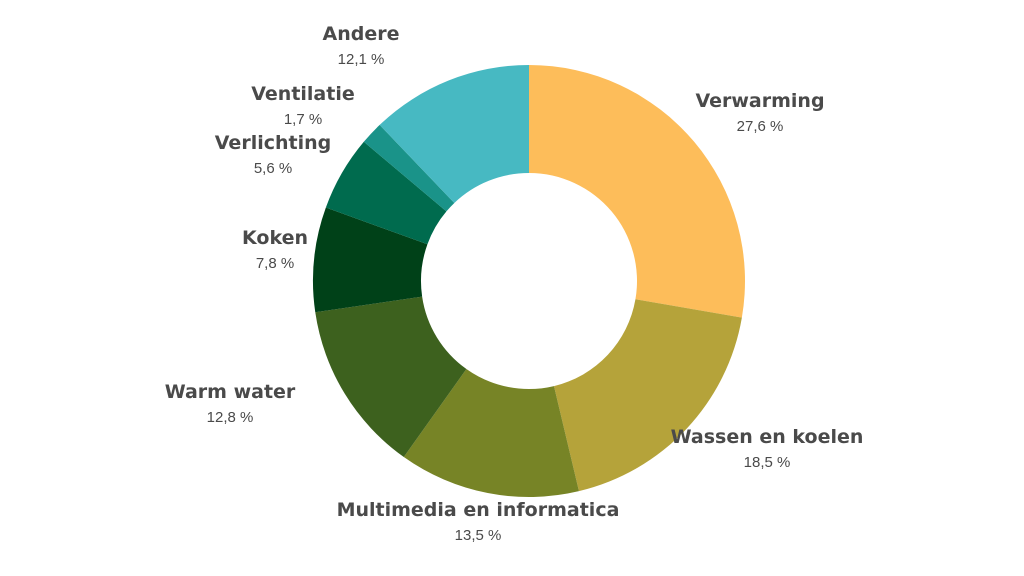 Image resolution: width=1024 pixels, height=576 pixels. I want to click on slice-value-verwarming: 27,6 %, so click(760, 126).